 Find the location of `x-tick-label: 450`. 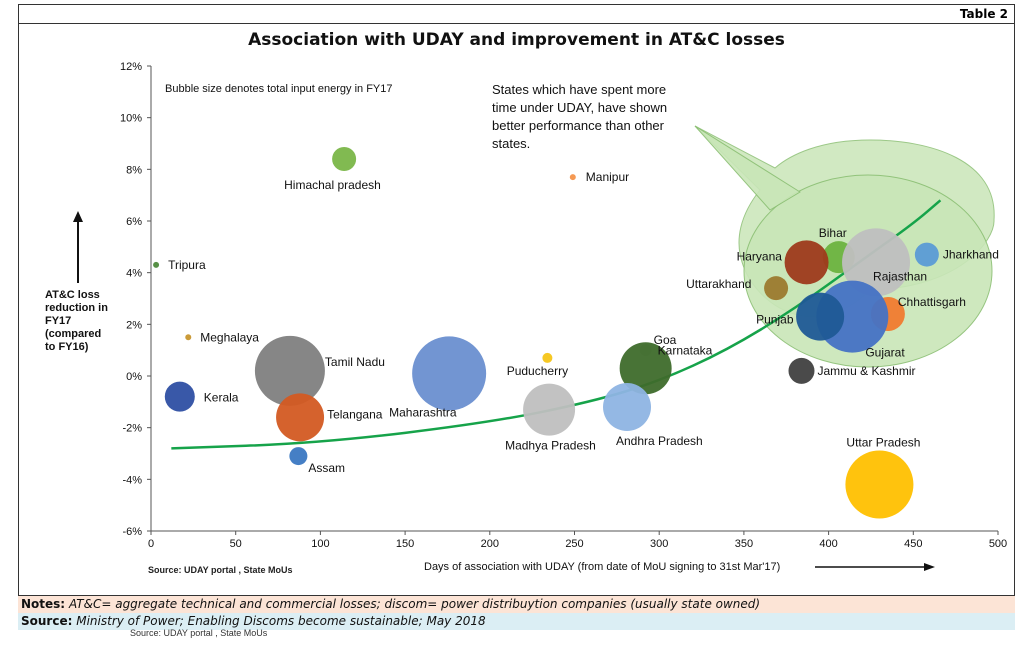

x-tick-label: 450 is located at coordinates (913, 544).